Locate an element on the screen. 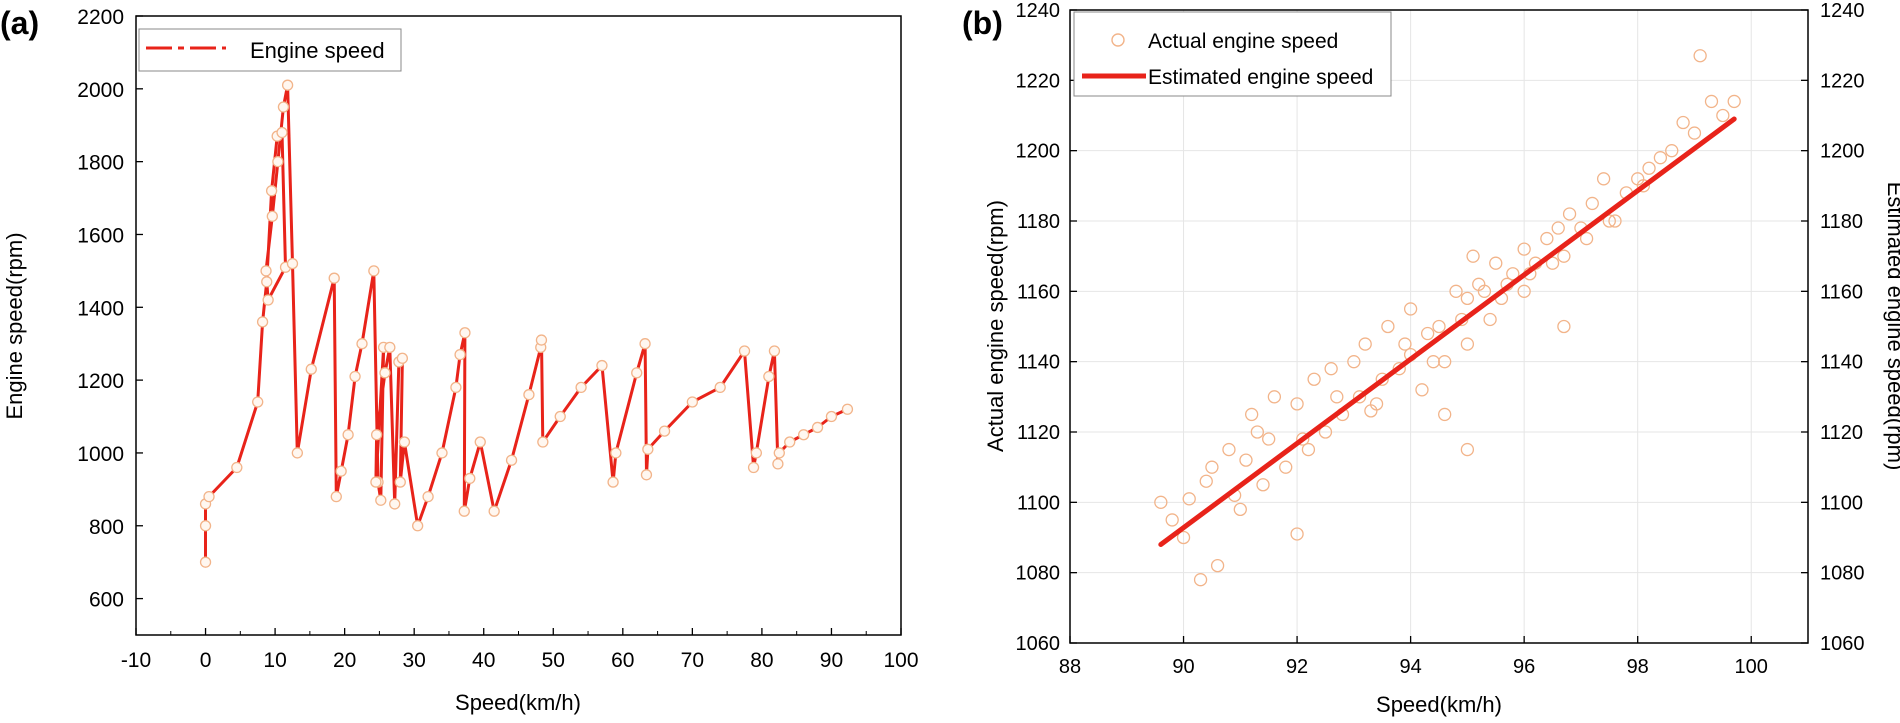 This screenshot has width=1900, height=723. y-tick-label: 600 is located at coordinates (106, 600).